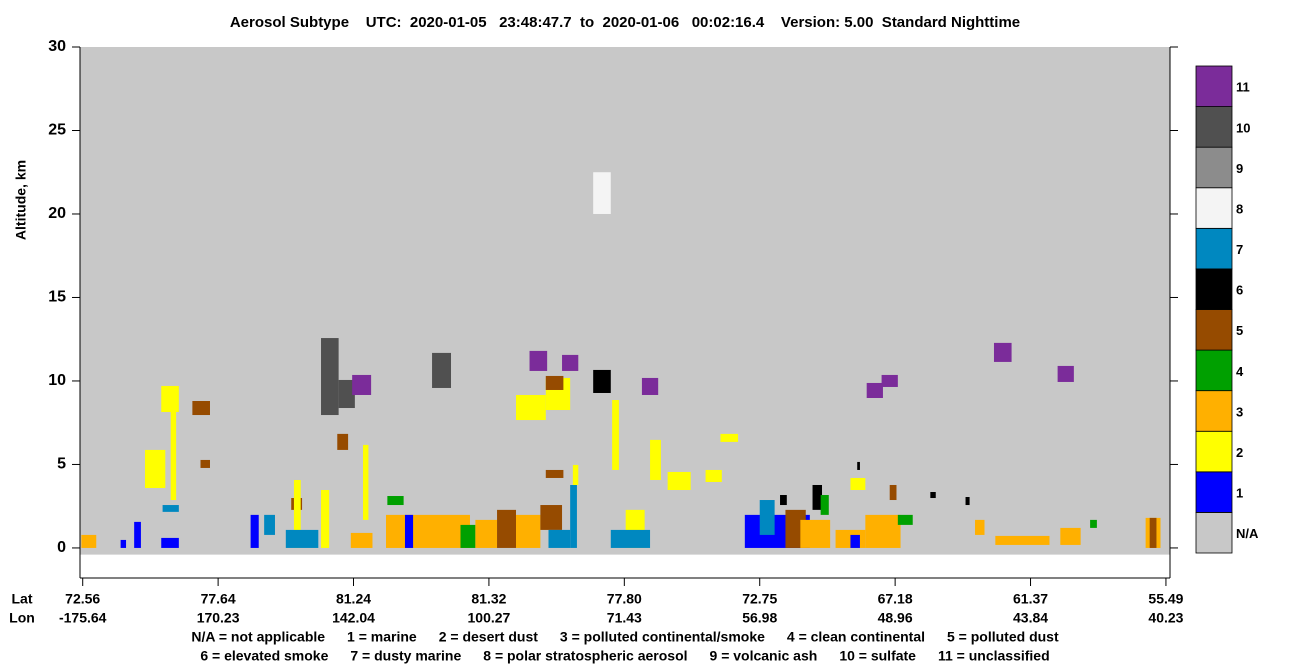  Describe the element at coordinates (895, 599) in the screenshot. I see `x-tick-label: 67.18` at that location.